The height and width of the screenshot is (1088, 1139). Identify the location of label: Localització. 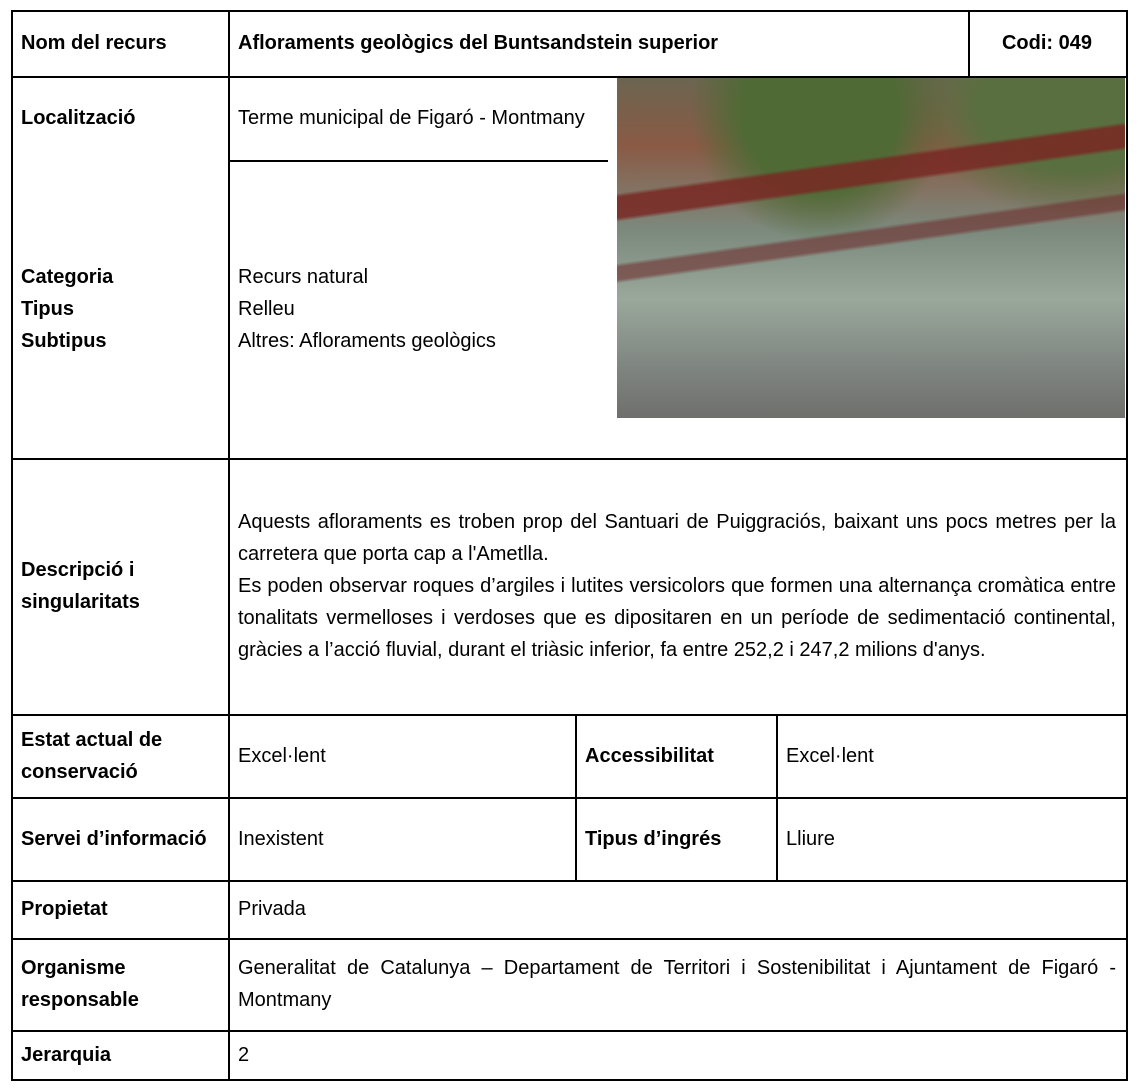
(78, 118).